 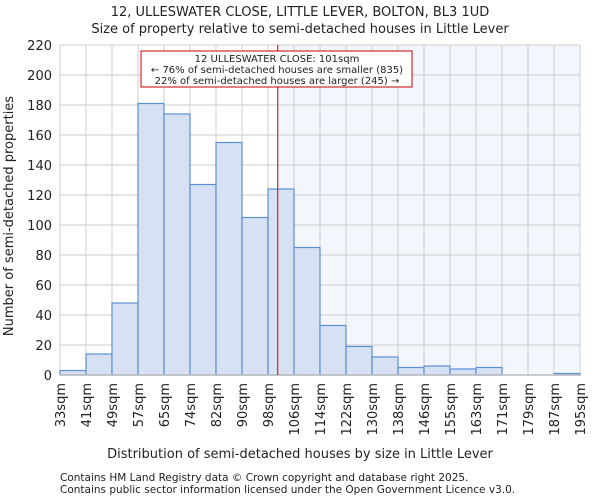 What do you see at coordinates (9, 216) in the screenshot?
I see `y-axis-label: Number of semi-detached properties` at bounding box center [9, 216].